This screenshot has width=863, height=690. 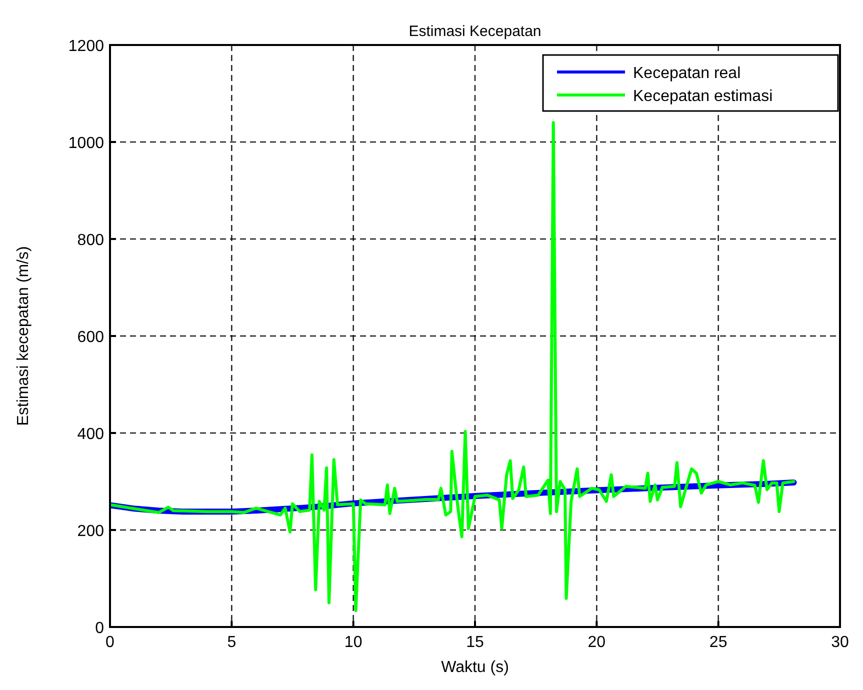 What do you see at coordinates (353, 642) in the screenshot?
I see `x-tick-label: 10` at bounding box center [353, 642].